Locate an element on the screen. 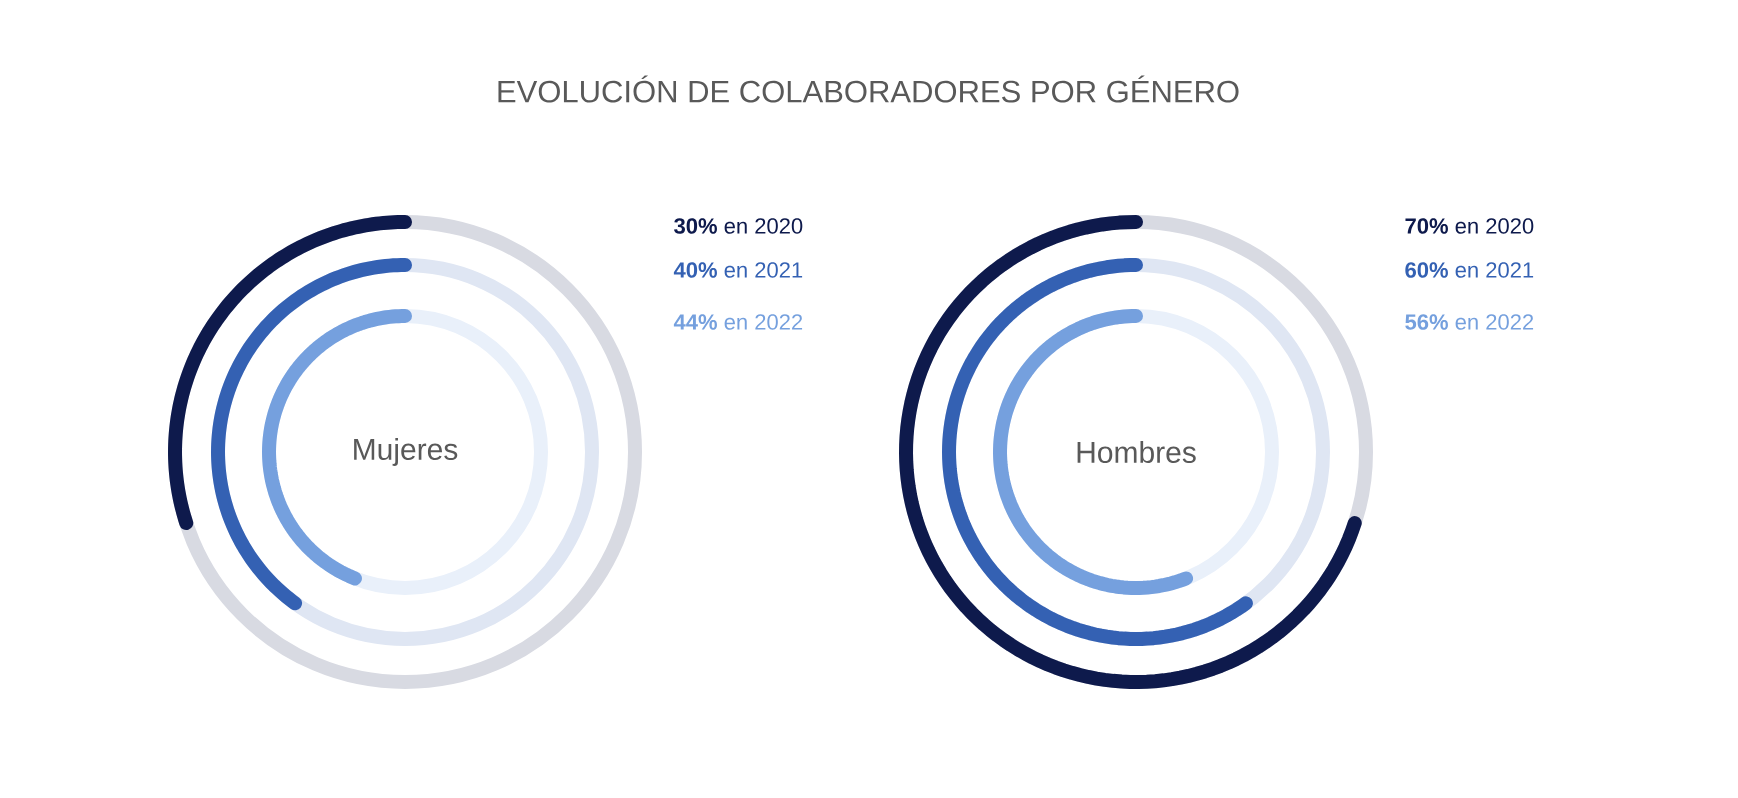  data-label: 40% is located at coordinates (695, 270).